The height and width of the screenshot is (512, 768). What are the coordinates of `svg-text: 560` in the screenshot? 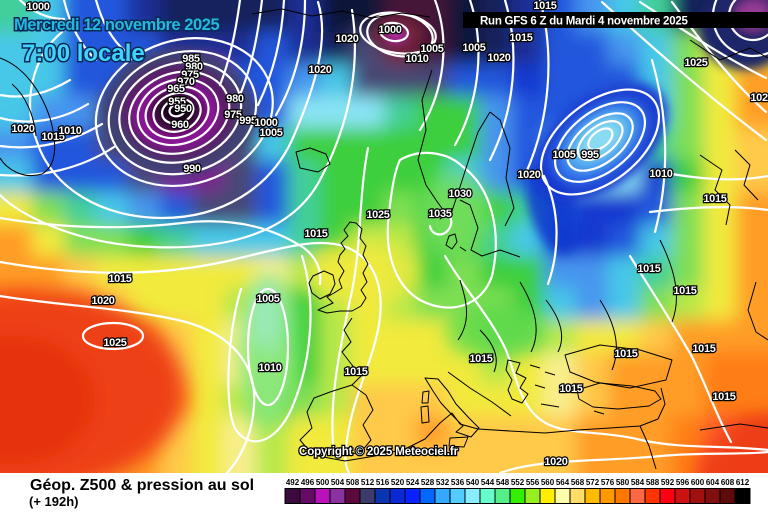 It's located at (548, 482).